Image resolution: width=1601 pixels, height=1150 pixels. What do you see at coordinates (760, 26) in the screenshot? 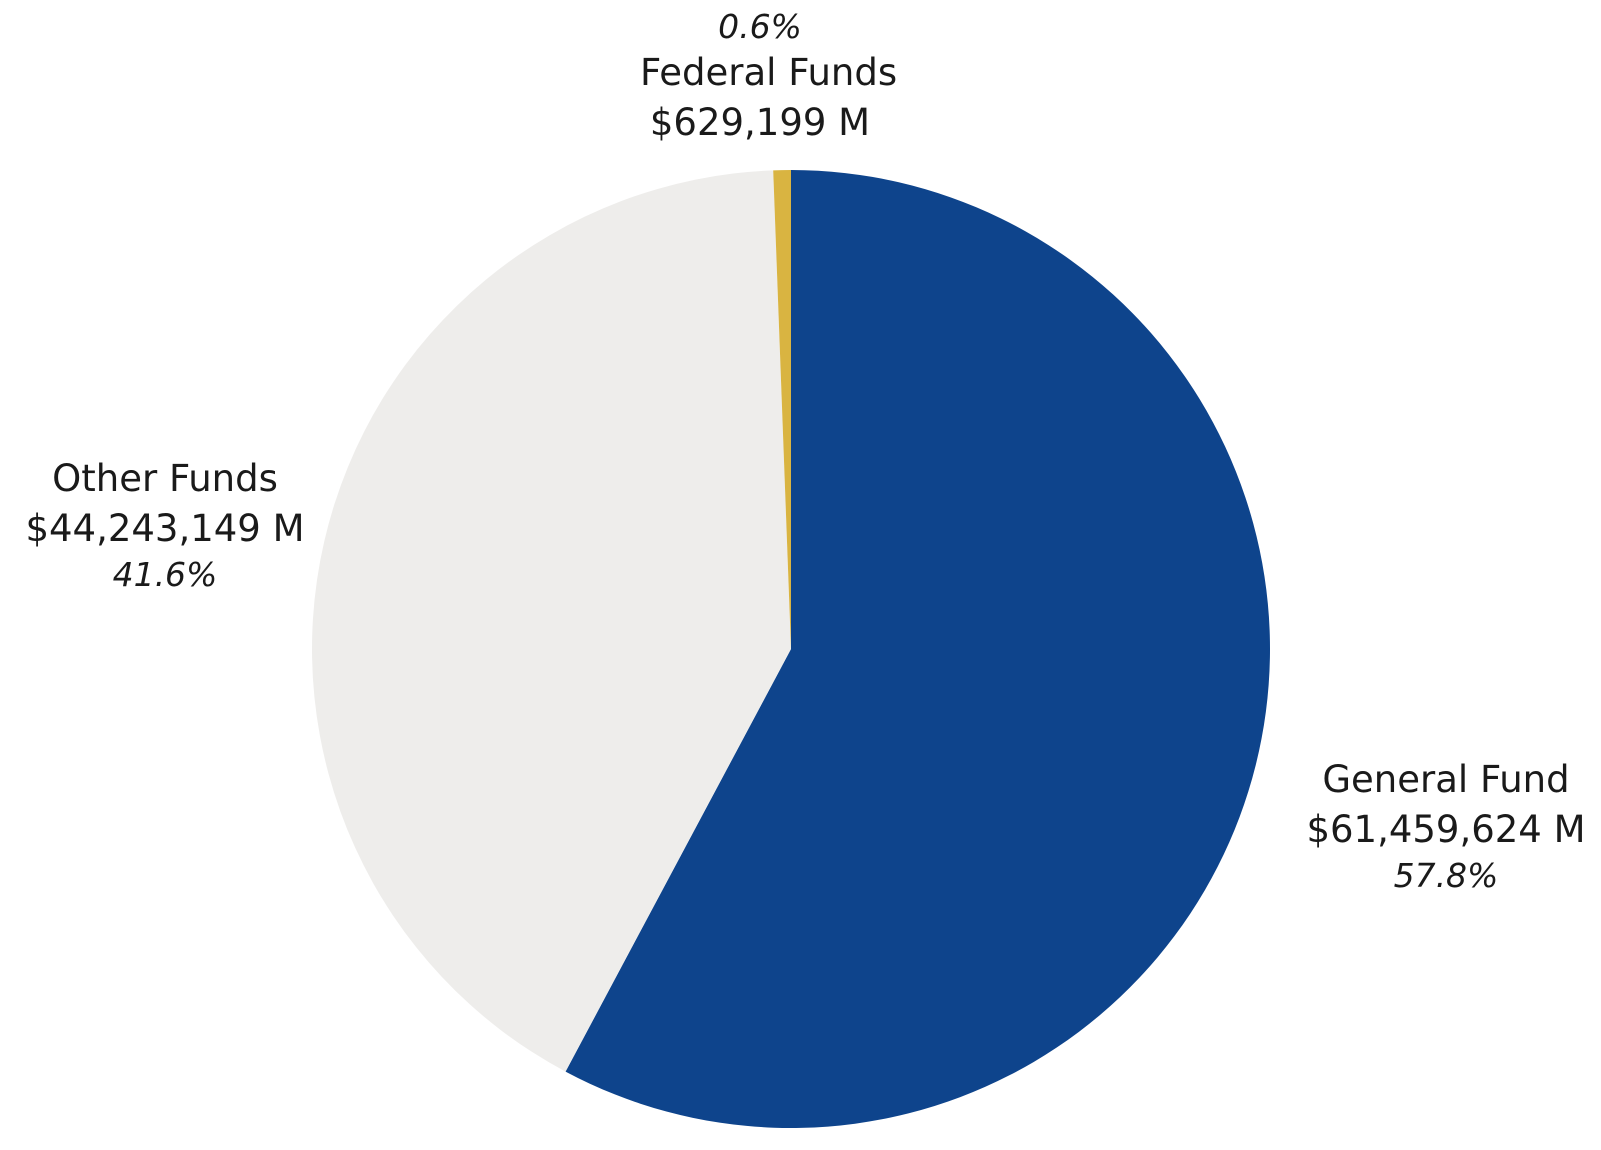
I see `federal-funds-percent: 0.6%` at bounding box center [760, 26].